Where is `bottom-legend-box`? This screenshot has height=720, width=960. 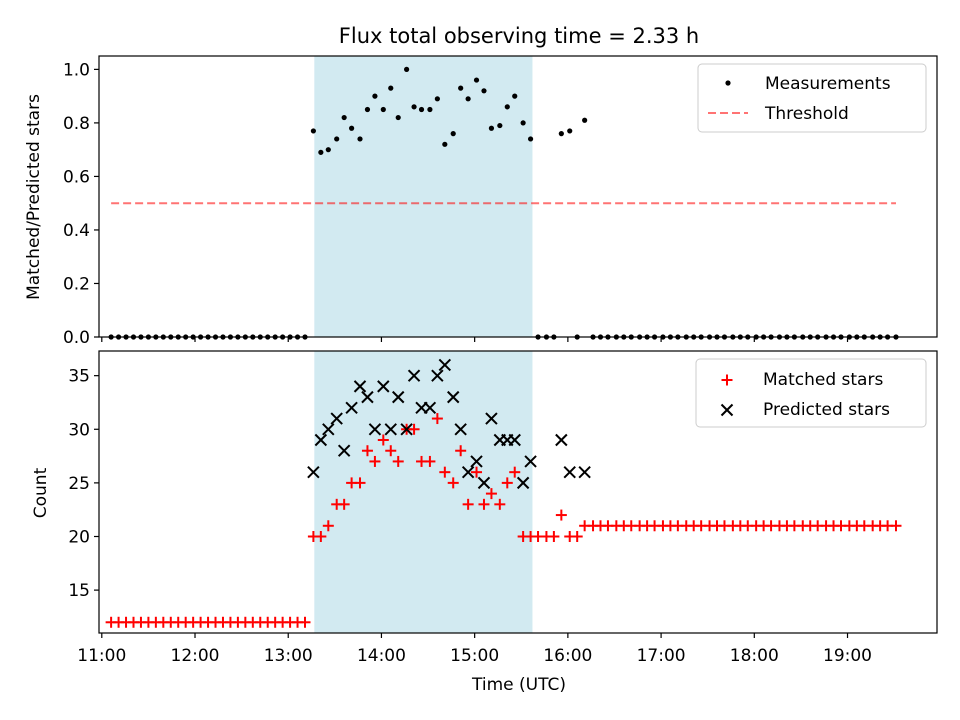 bottom-legend-box is located at coordinates (811, 393).